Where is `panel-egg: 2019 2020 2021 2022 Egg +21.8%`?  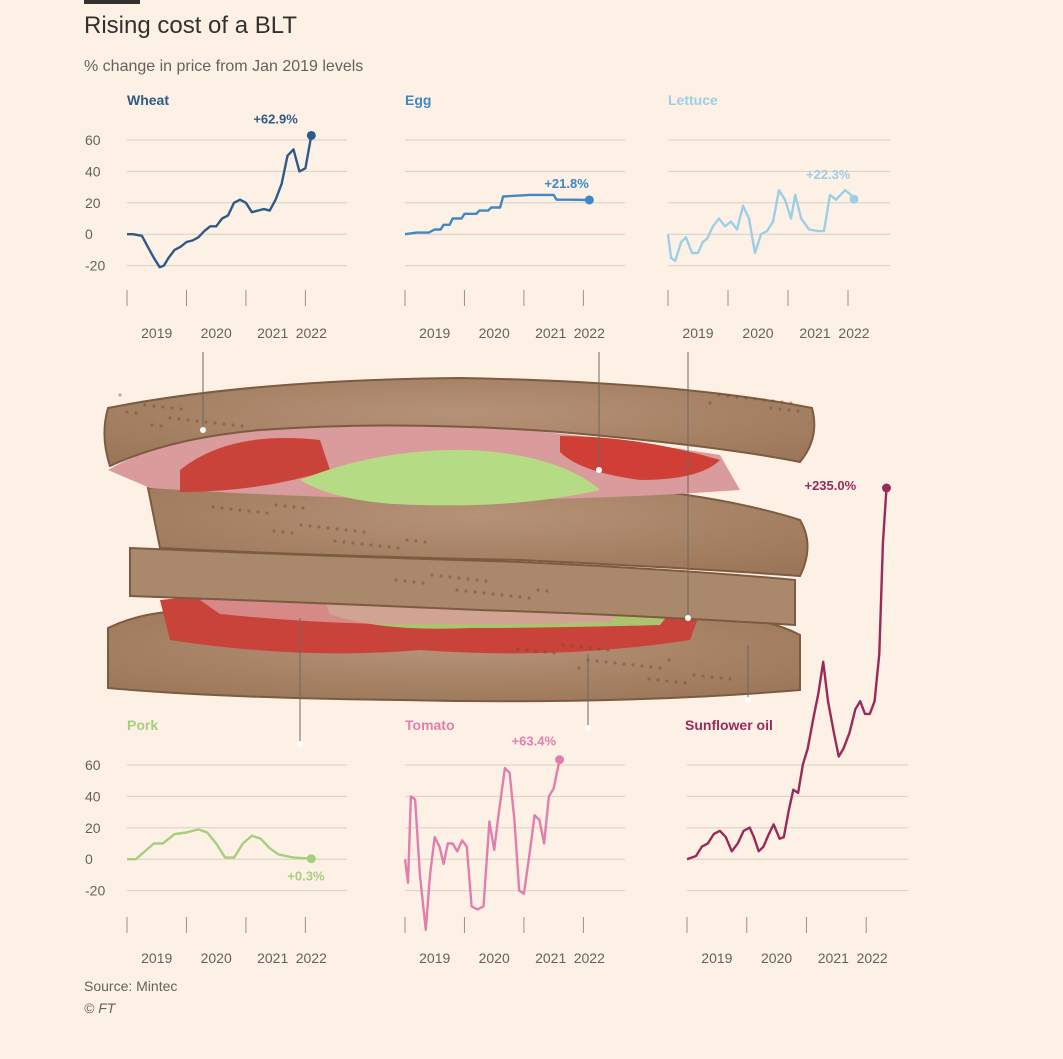
panel-egg: 2019 2020 2021 2022 Egg +21.8% is located at coordinates (514, 216).